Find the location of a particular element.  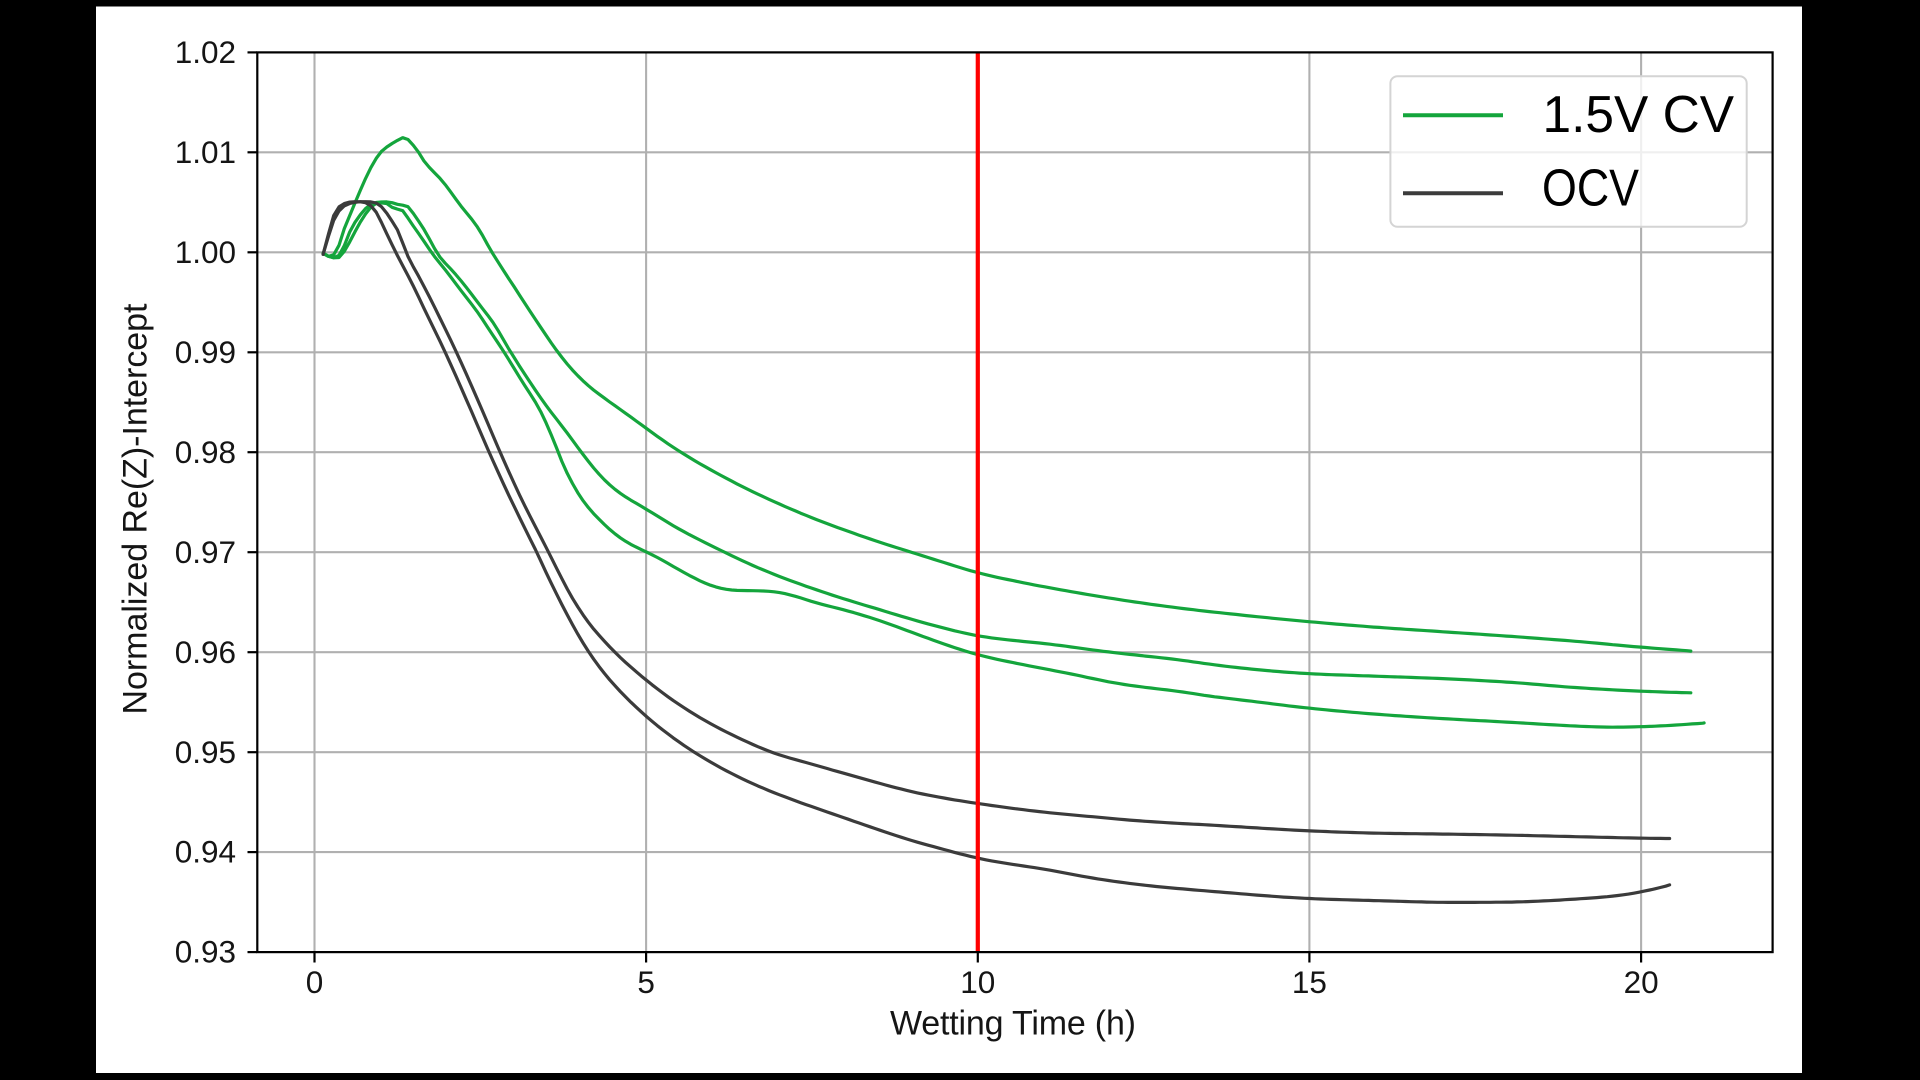

svg-text: Wetting Time (h) is located at coordinates (1013, 1024).